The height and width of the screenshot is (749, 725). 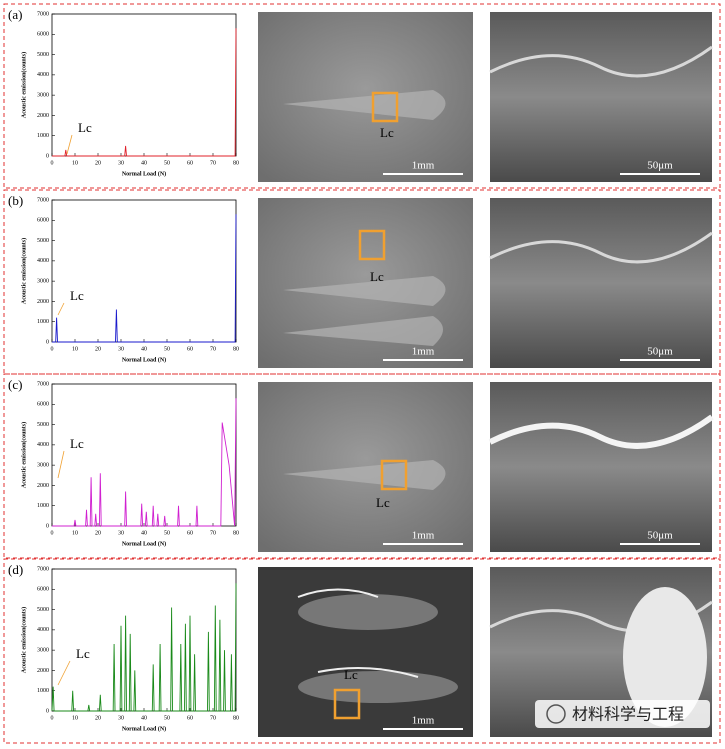 What do you see at coordinates (358, 633) in the screenshot?
I see `bright-edges` at bounding box center [358, 633].